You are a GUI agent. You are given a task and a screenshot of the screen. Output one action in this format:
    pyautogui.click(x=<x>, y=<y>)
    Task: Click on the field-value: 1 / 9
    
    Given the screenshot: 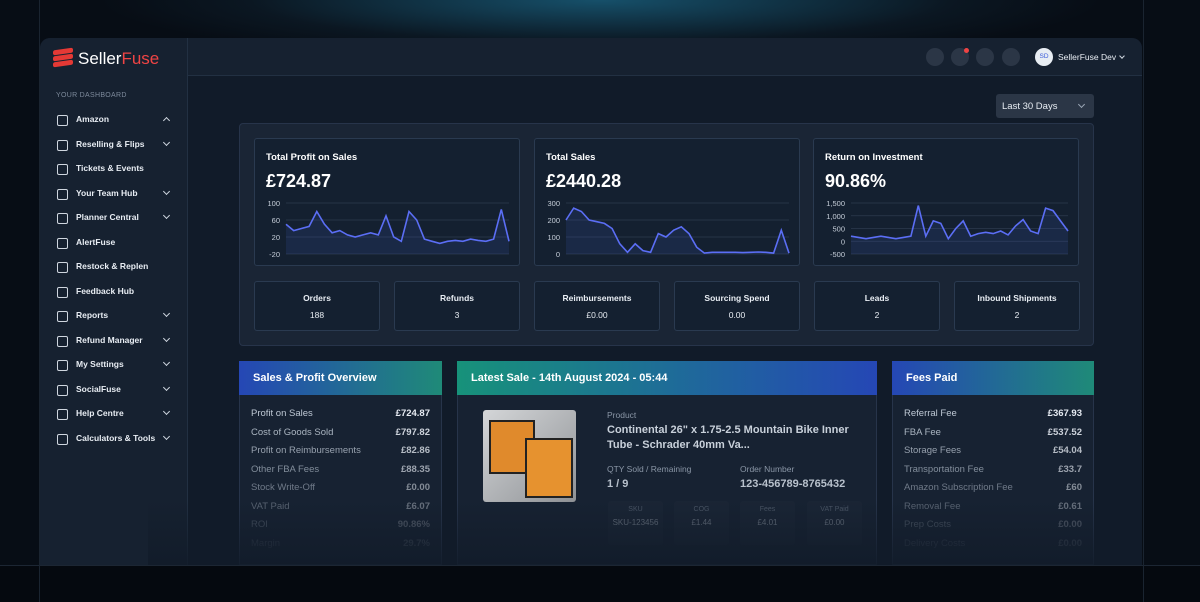 What is the action you would take?
    pyautogui.click(x=618, y=484)
    